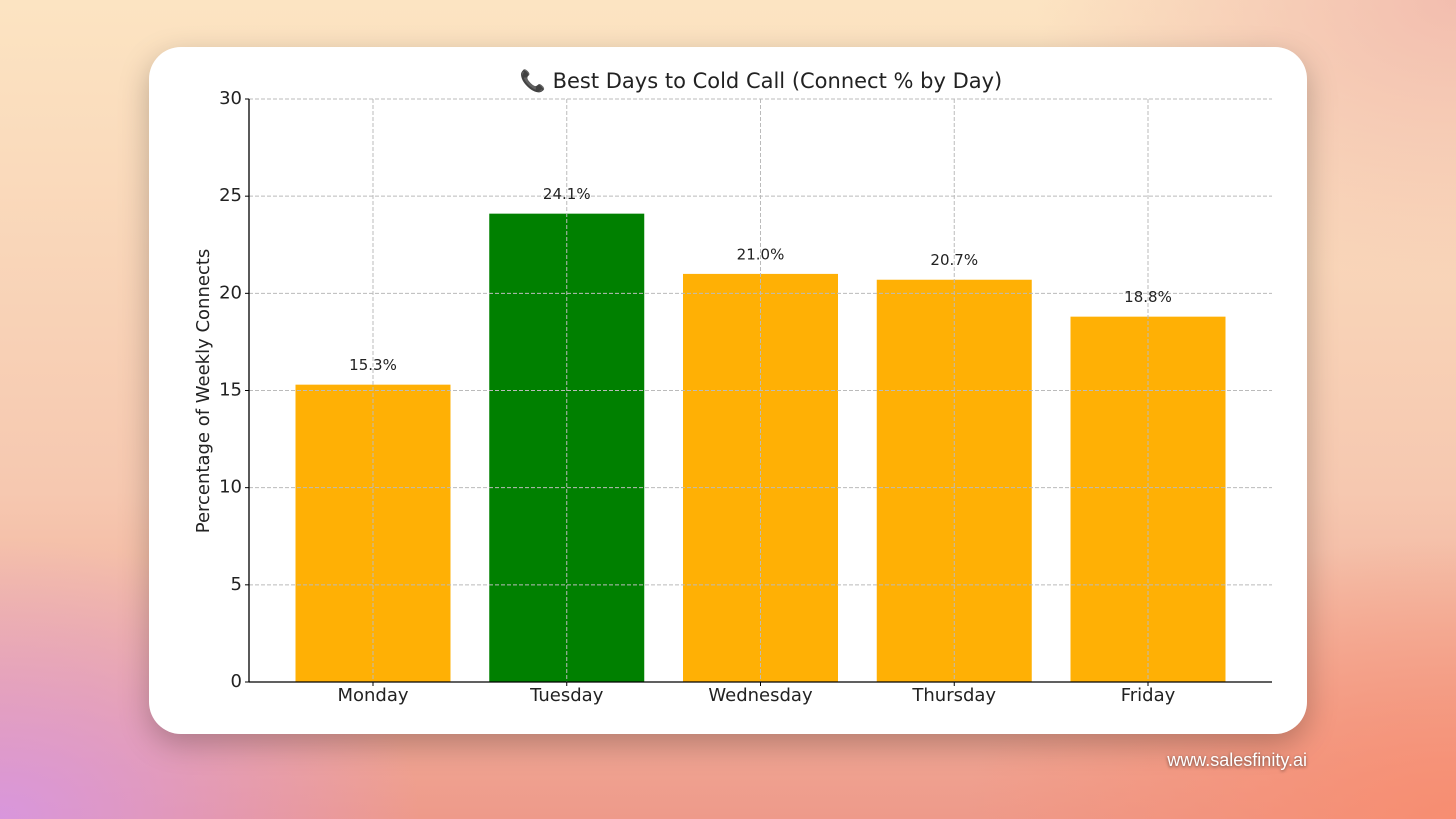  Describe the element at coordinates (1148, 695) in the screenshot. I see `x-tick-label: Friday` at that location.